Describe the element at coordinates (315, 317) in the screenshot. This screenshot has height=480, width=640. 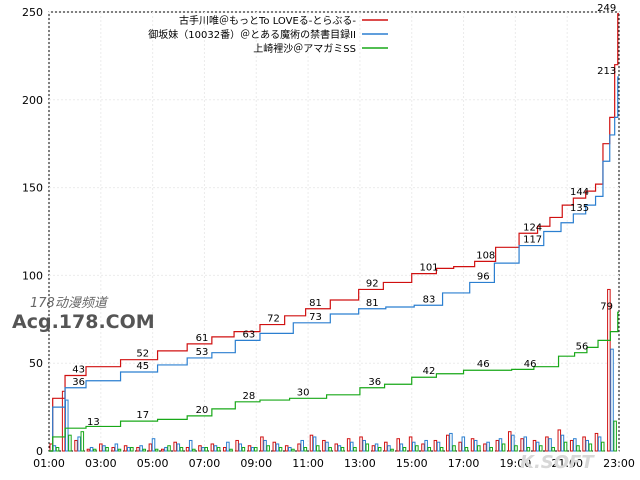
I see `data-label: 73` at that location.